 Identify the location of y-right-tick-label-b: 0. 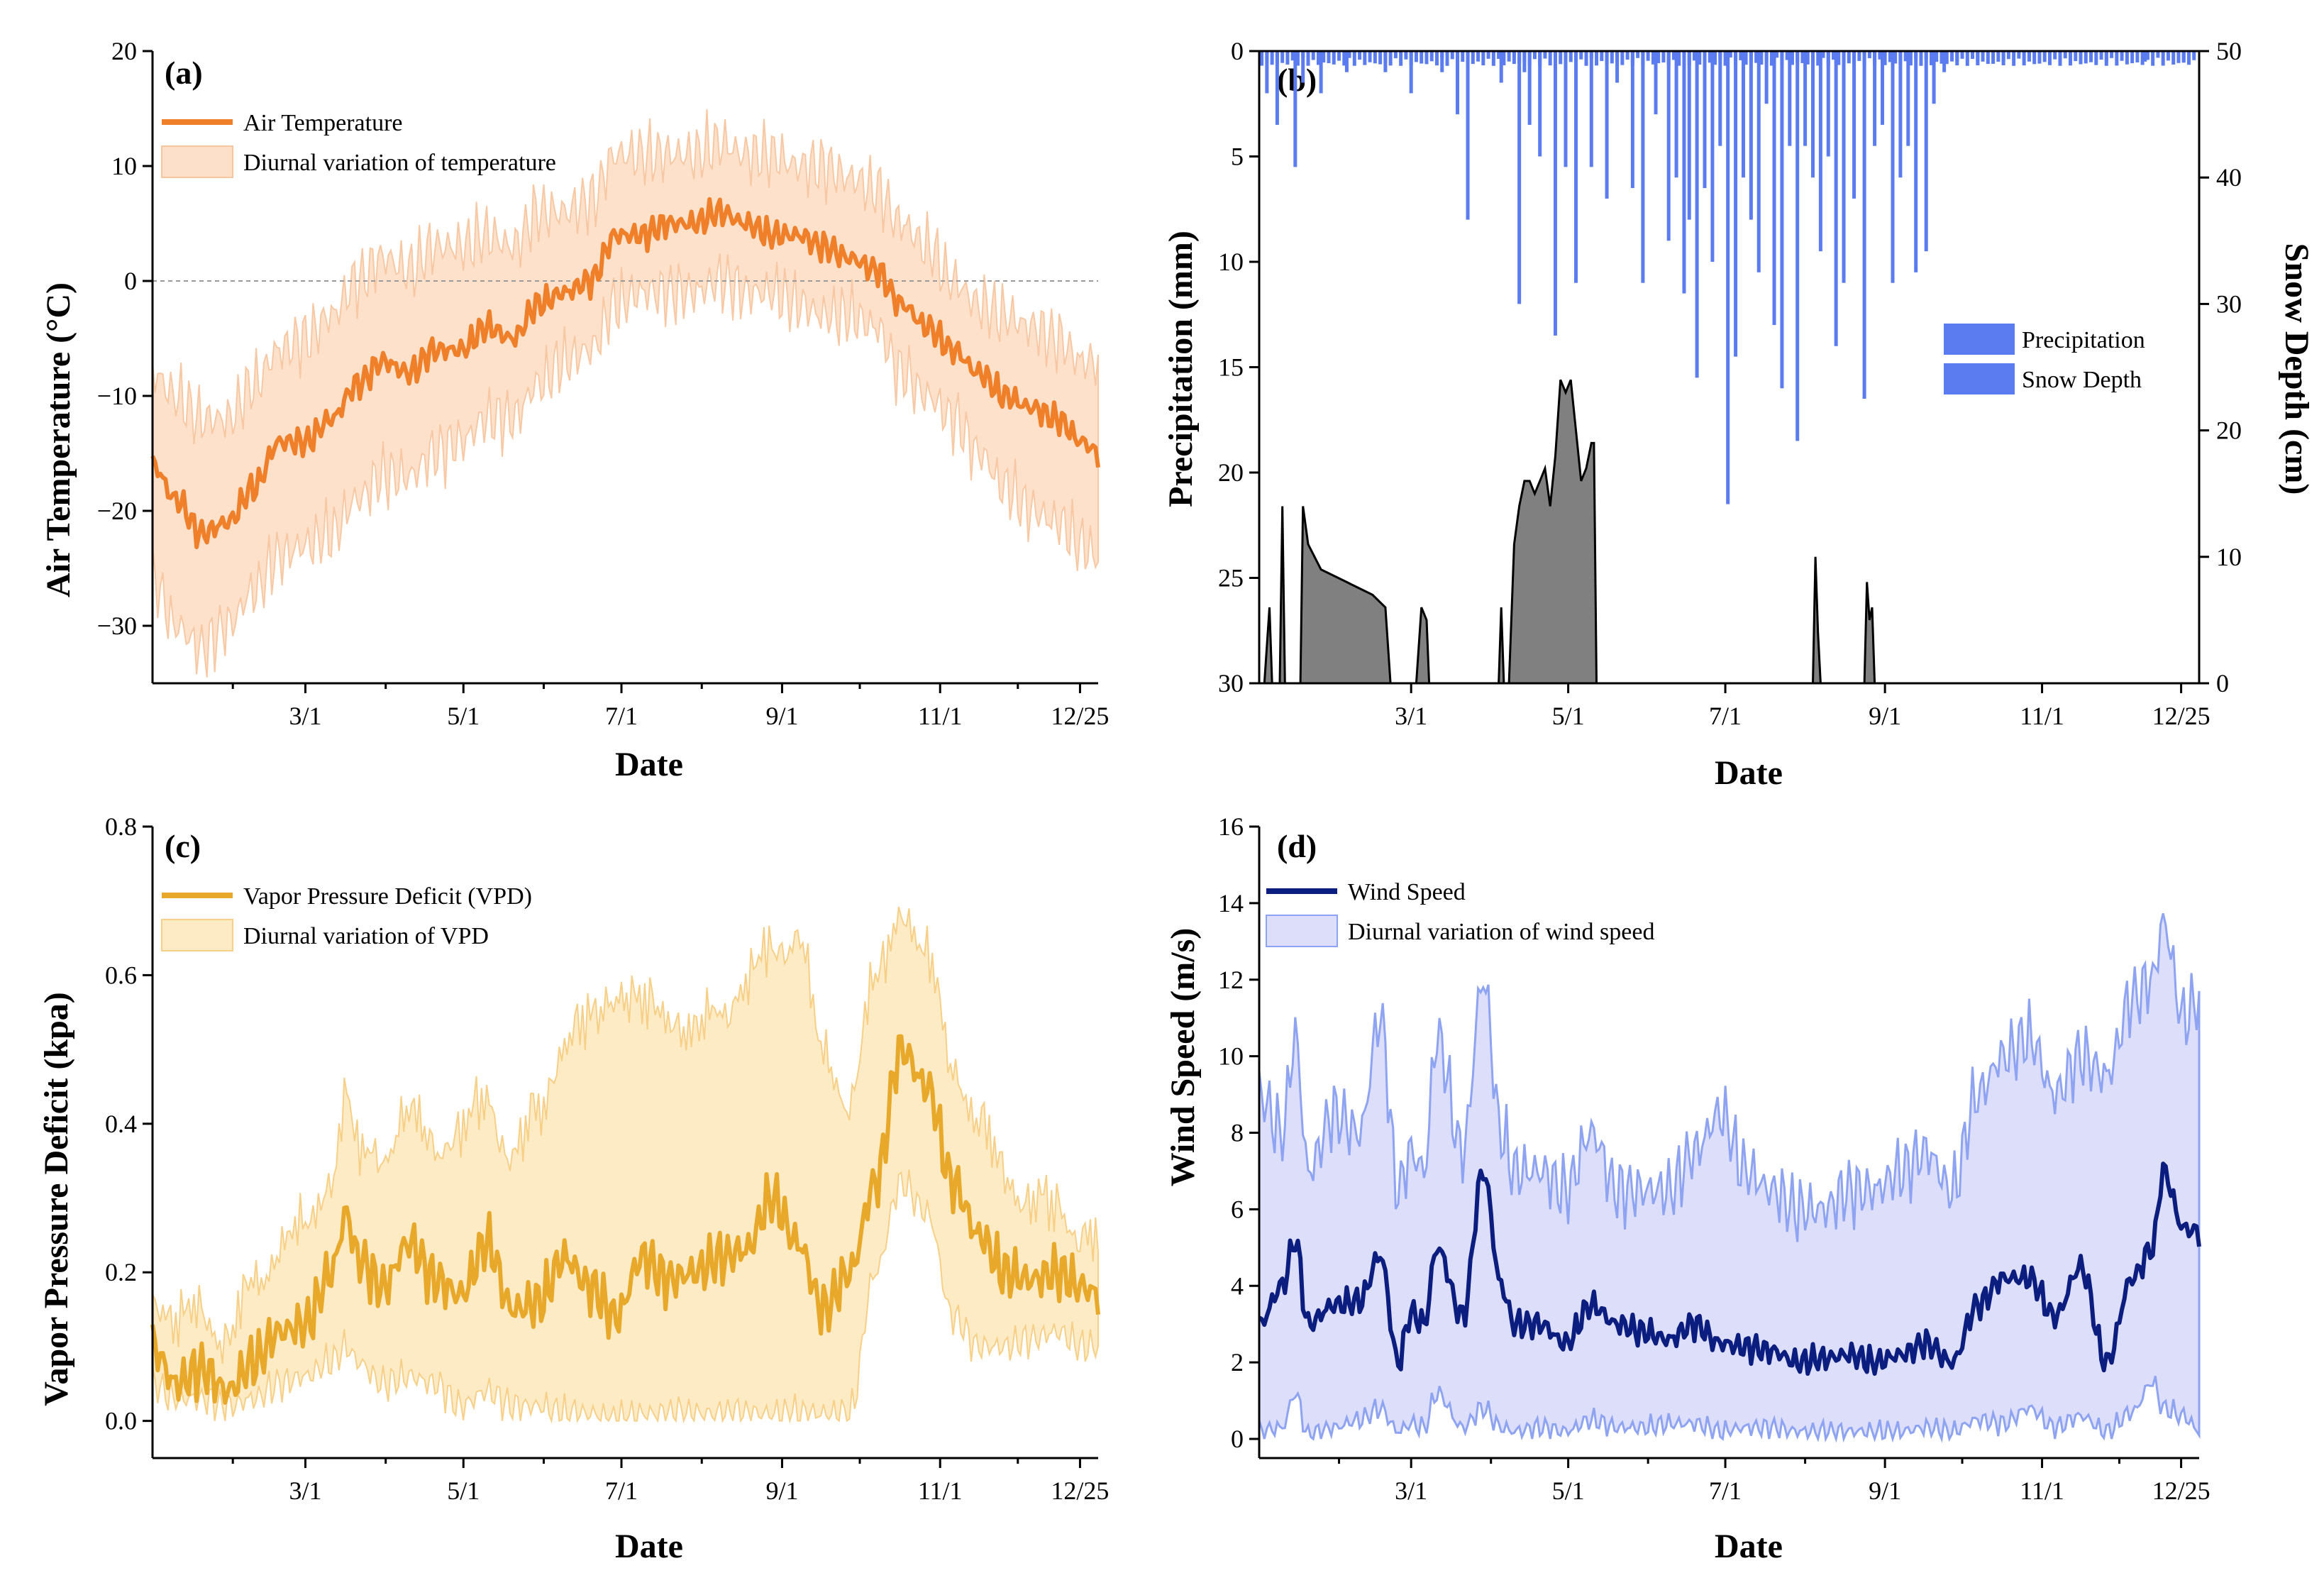
(2223, 683).